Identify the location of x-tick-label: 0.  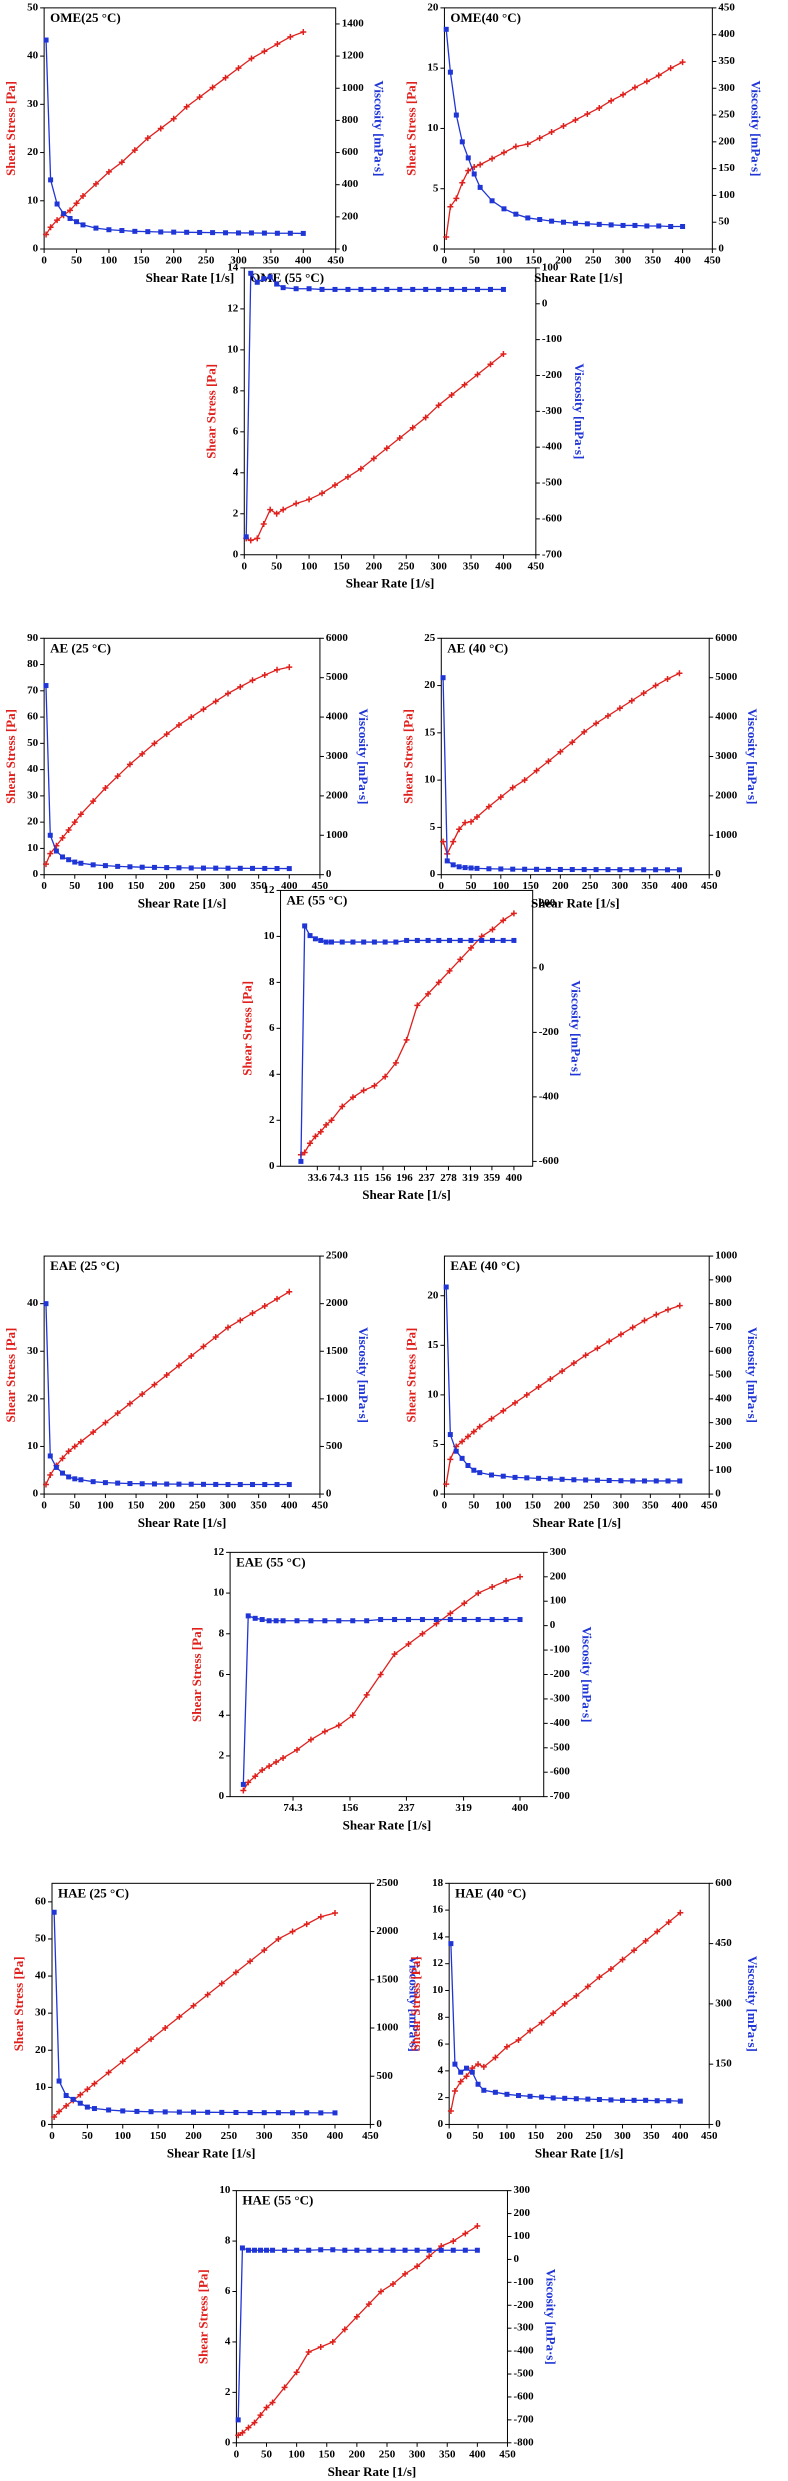
(44, 261).